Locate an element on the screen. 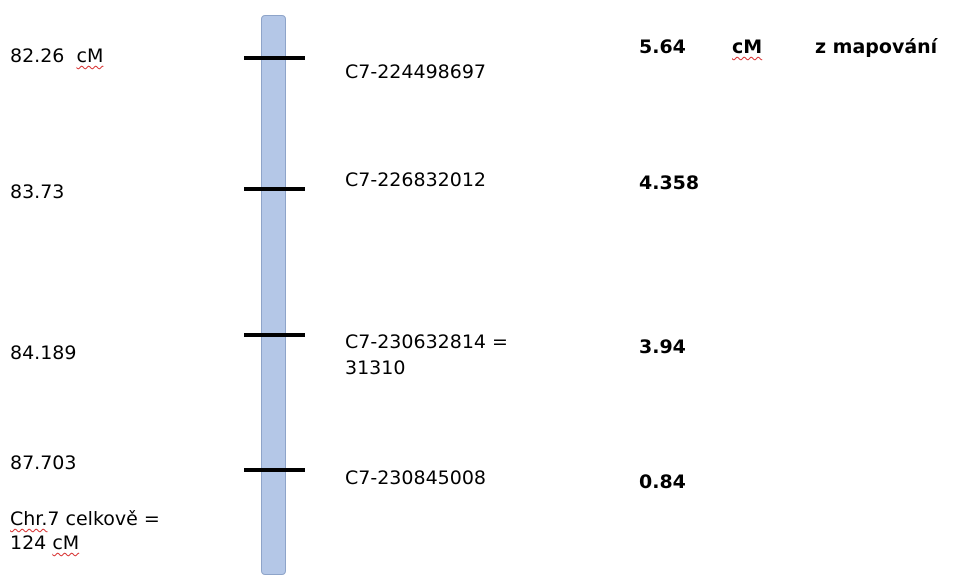  distance-value-4: 0.84 is located at coordinates (662, 482).